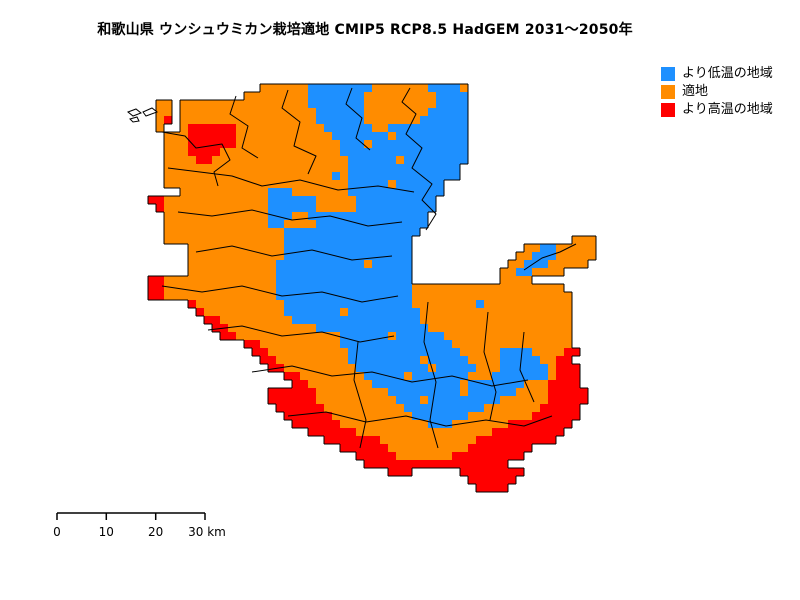 Image resolution: width=800 pixels, height=600 pixels. I want to click on scale-bar-line, so click(131, 516).